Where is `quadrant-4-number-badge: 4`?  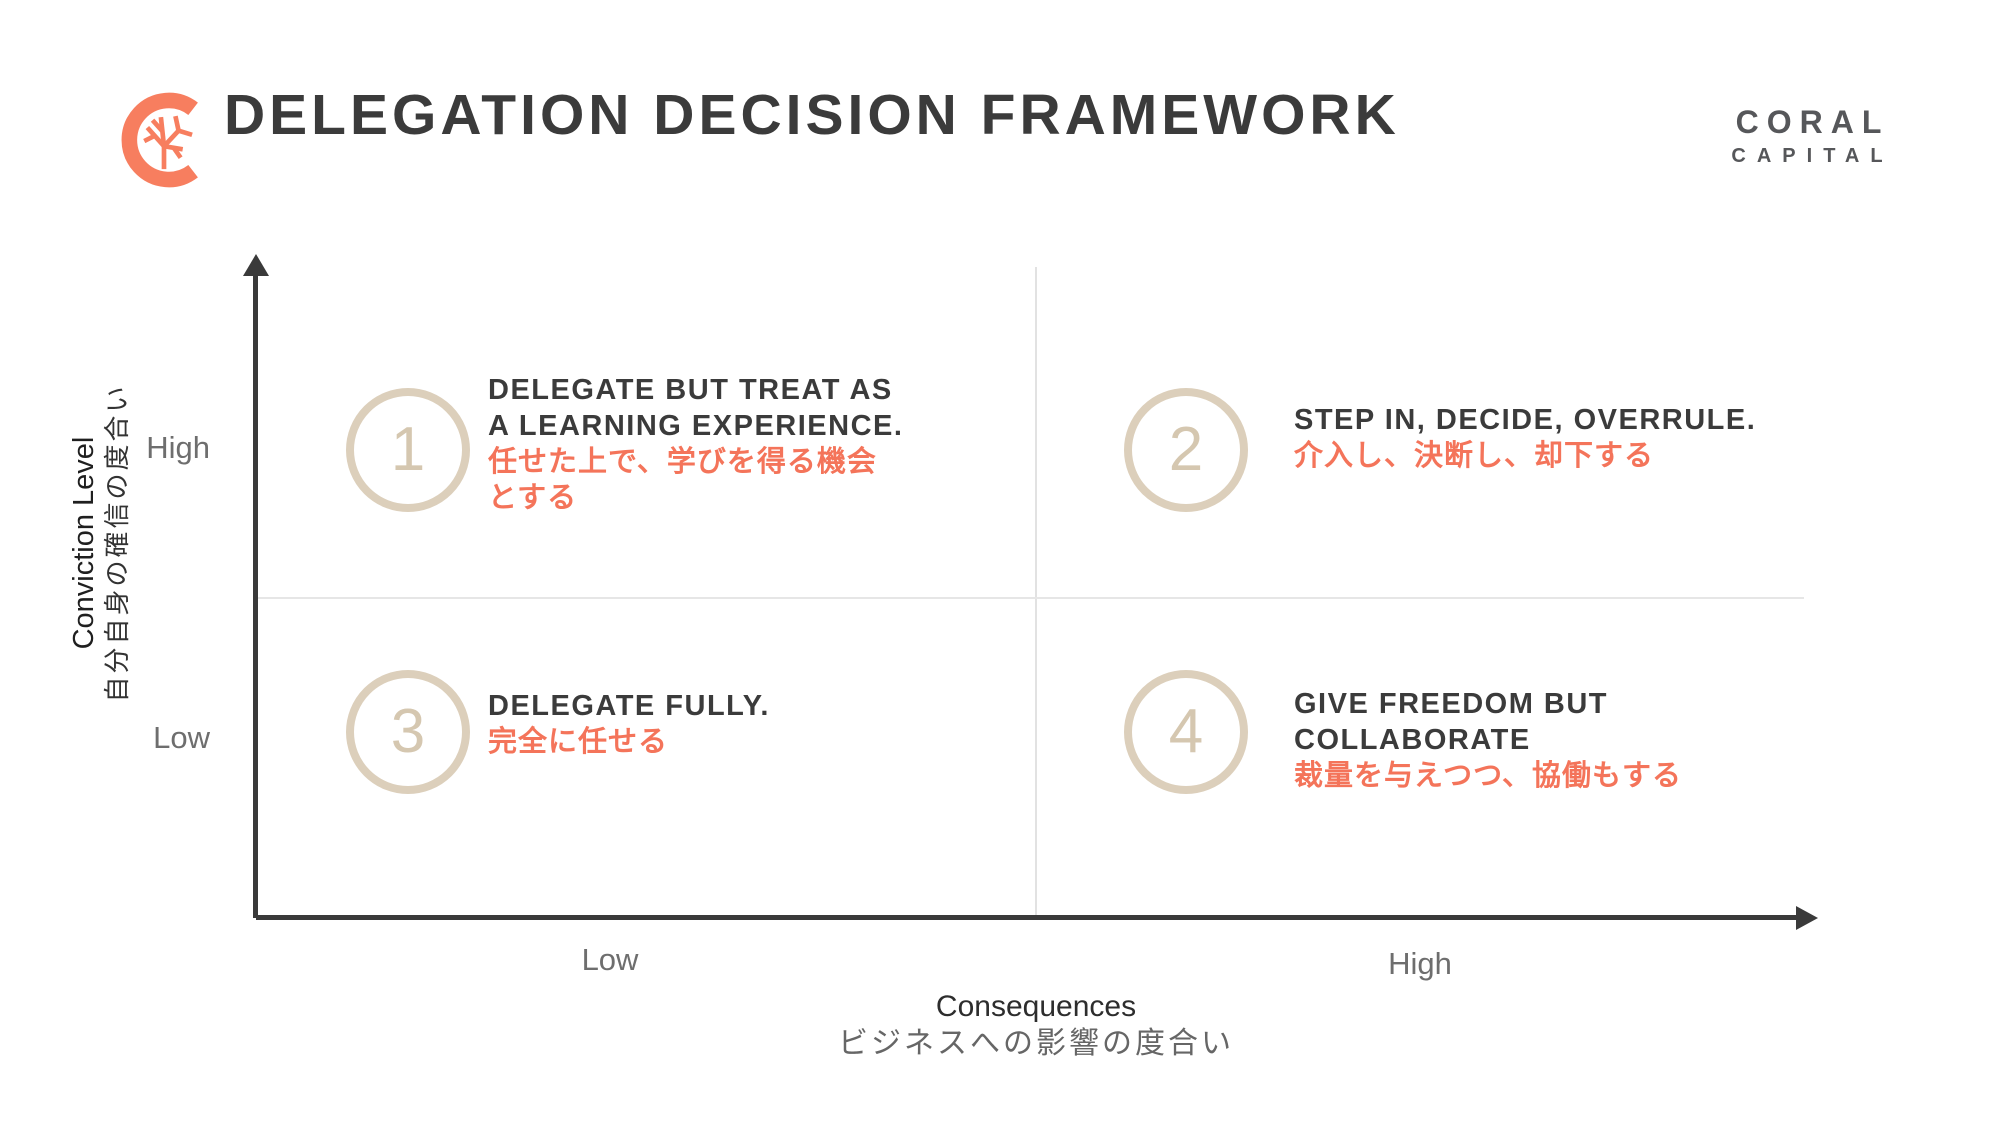
quadrant-4-number-badge: 4 is located at coordinates (1186, 732).